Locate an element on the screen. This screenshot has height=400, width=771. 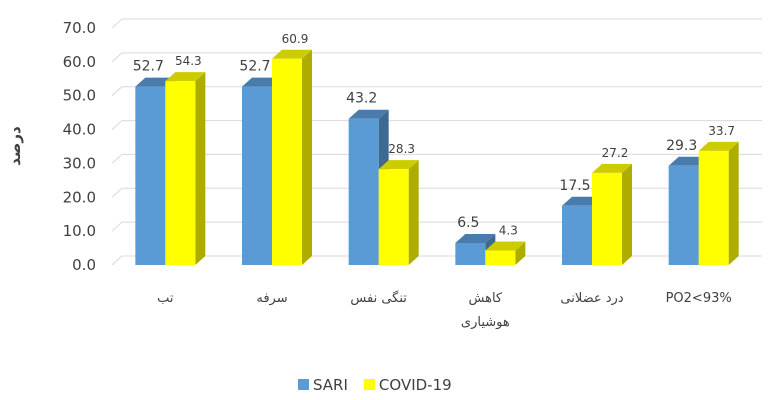
x-tick-label: PO2<93% is located at coordinates (698, 298).